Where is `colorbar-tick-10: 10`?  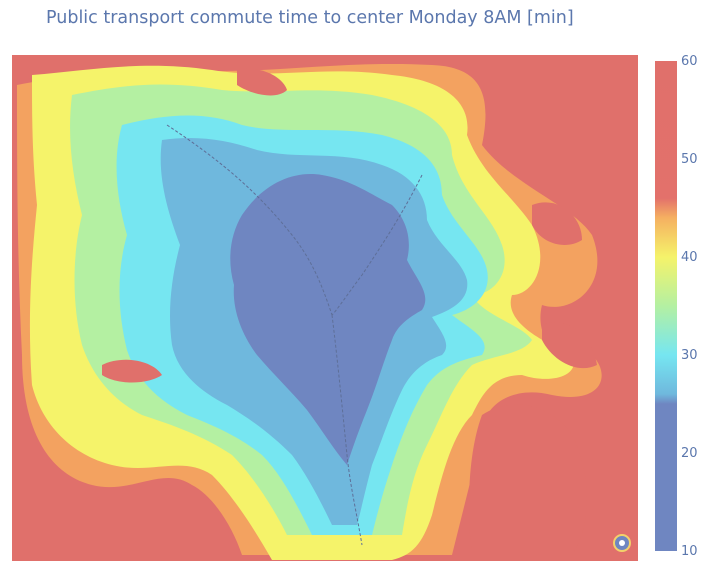 colorbar-tick-10: 10 is located at coordinates (689, 551).